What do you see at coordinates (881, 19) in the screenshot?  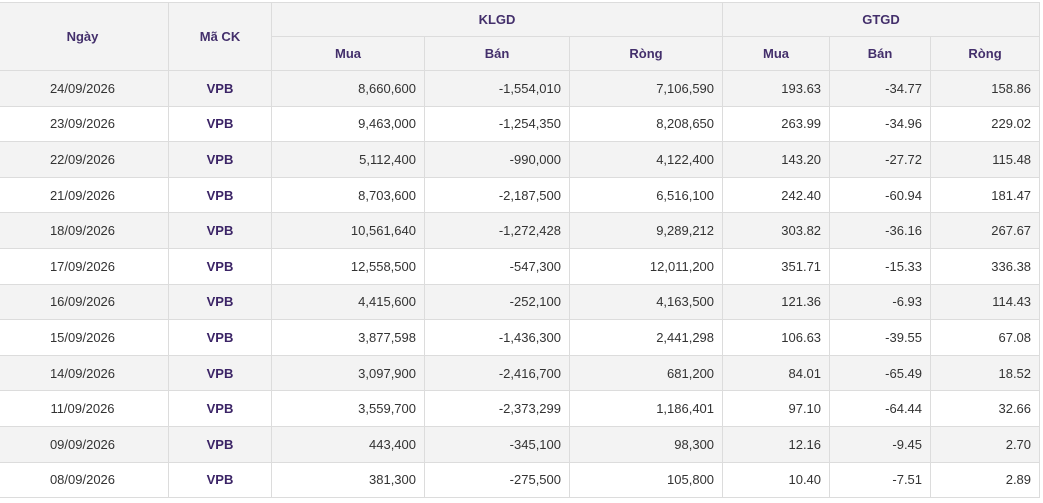 I see `header-value-group: GTGD` at bounding box center [881, 19].